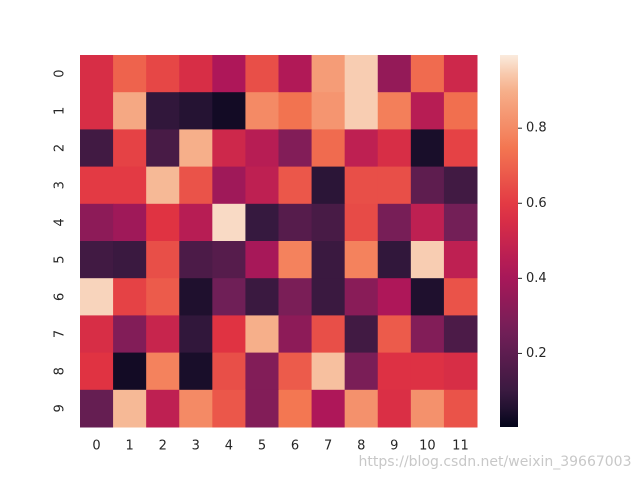  What do you see at coordinates (96, 446) in the screenshot?
I see `x-tick-label: 0` at bounding box center [96, 446].